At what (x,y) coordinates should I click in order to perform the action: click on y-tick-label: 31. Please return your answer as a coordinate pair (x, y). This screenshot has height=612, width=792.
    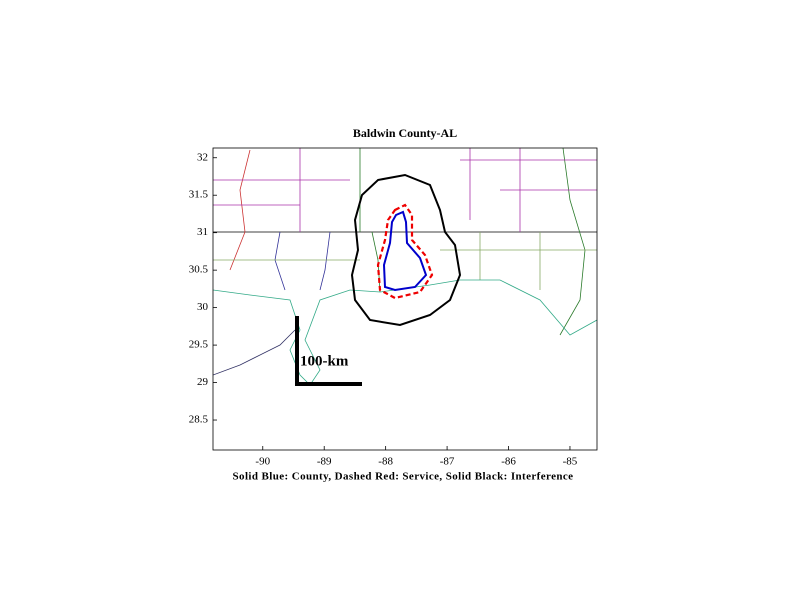
    Looking at the image, I should click on (202, 232).